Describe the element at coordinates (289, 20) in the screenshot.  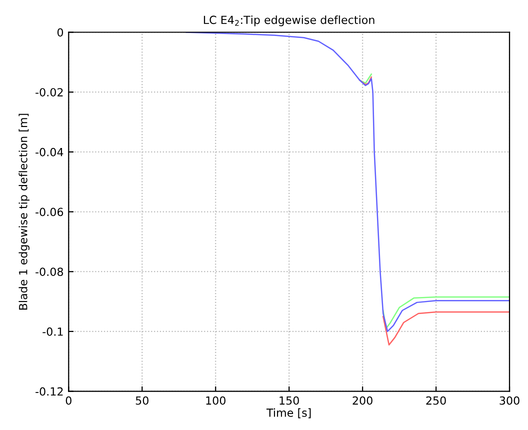
I see `chart-title: LC E4$_{2}$:Tip edgewise deflection` at that location.